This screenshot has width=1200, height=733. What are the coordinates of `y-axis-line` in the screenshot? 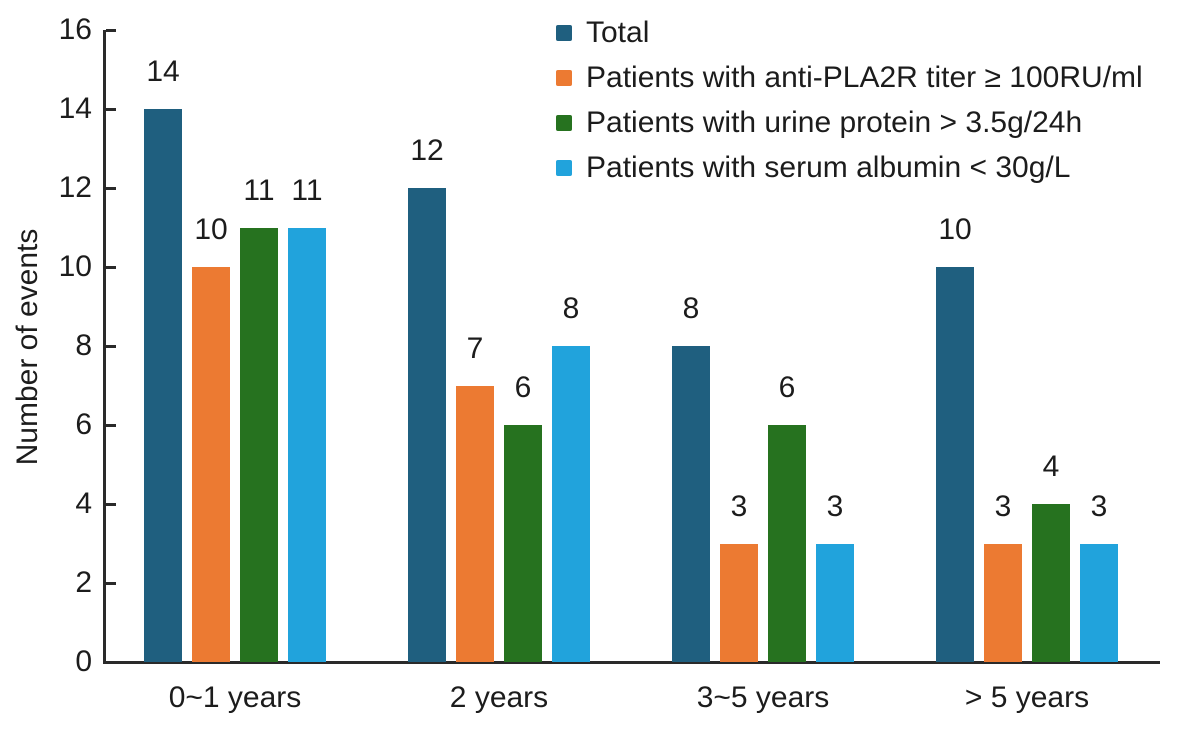 It's located at (104, 346).